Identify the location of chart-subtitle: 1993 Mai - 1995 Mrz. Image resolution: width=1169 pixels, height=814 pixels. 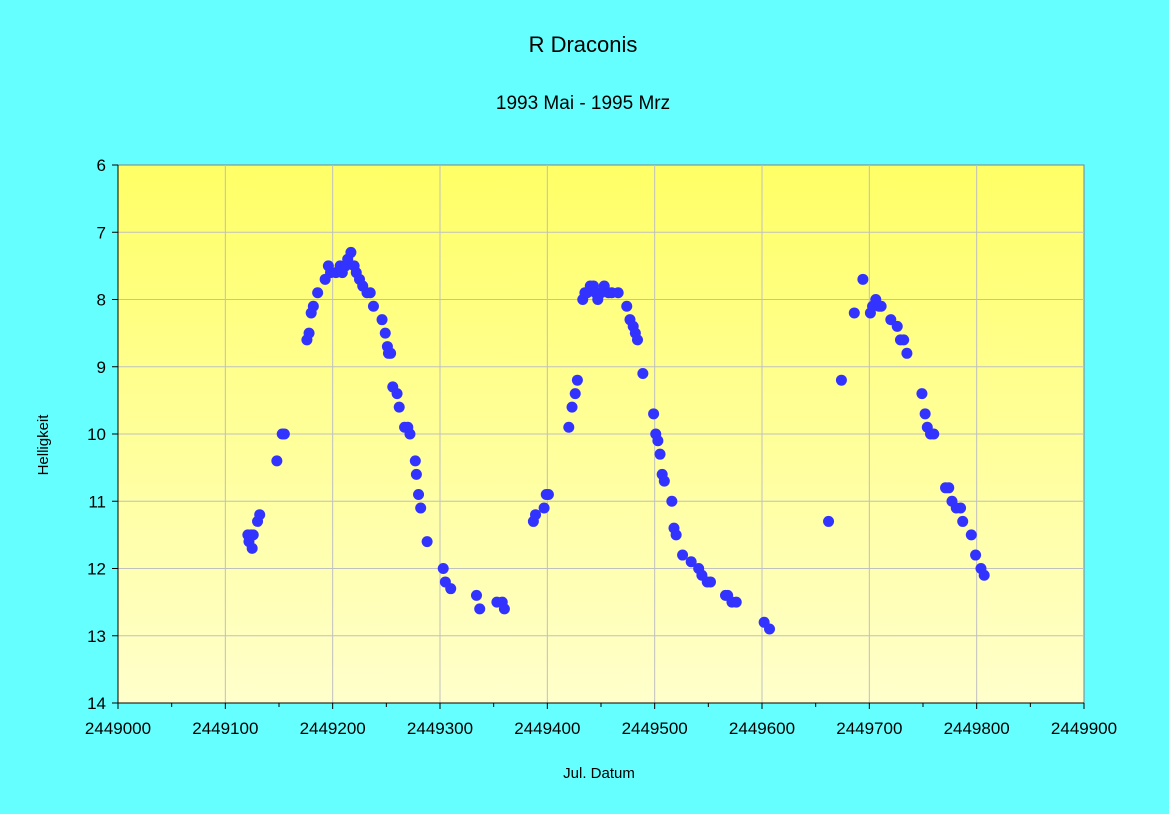
(583, 103).